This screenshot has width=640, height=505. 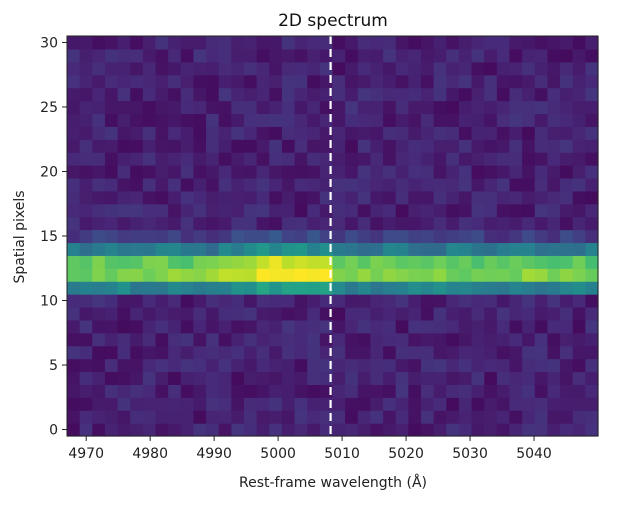 I want to click on x-tick-label: 5000, so click(x=278, y=454).